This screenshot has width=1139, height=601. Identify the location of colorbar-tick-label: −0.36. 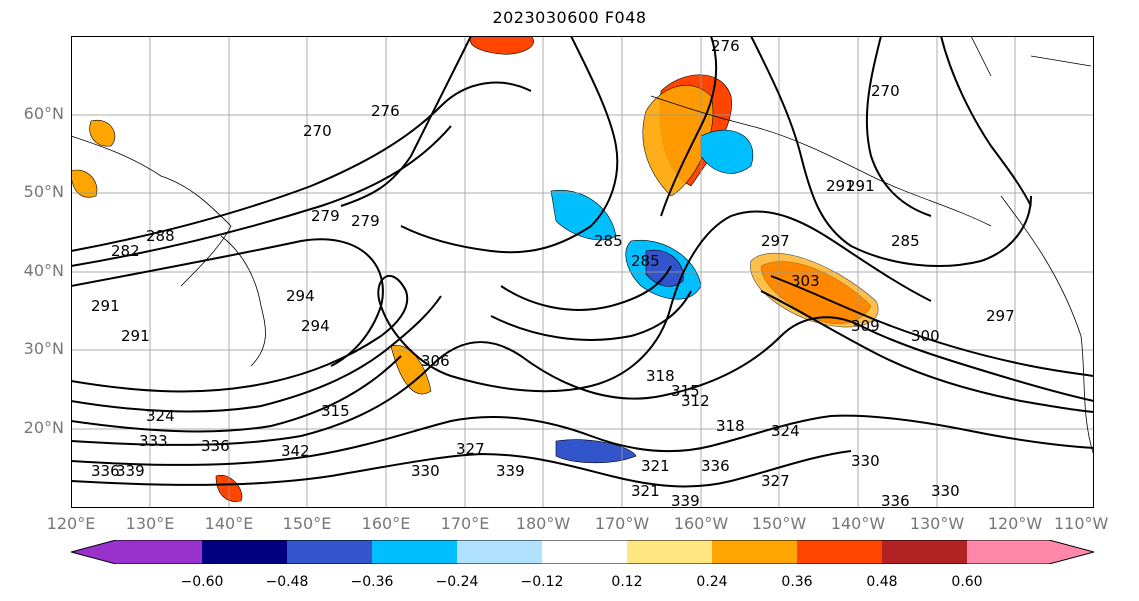
(372, 582).